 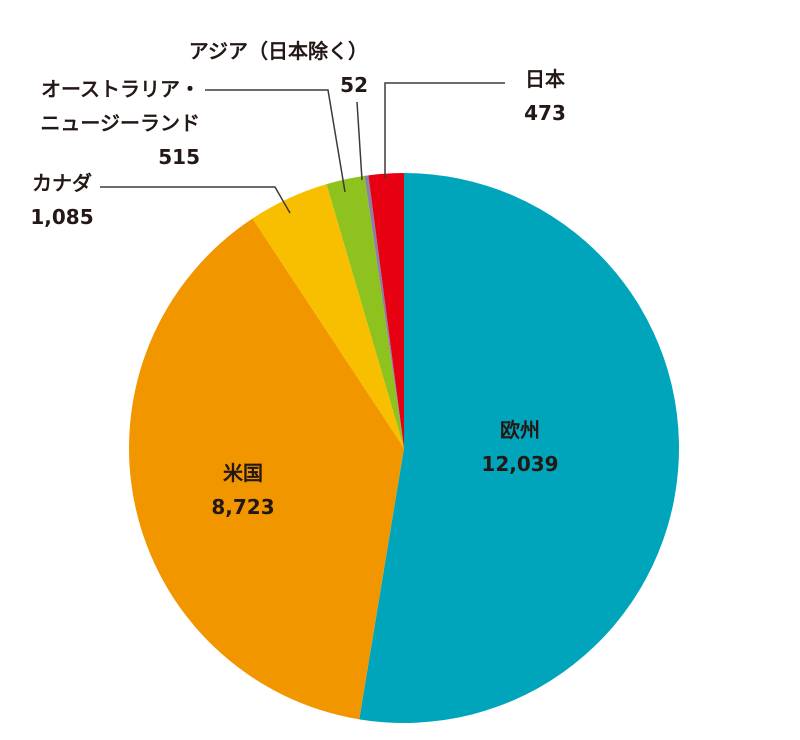 What do you see at coordinates (545, 79) in the screenshot?
I see `category-label: 日本` at bounding box center [545, 79].